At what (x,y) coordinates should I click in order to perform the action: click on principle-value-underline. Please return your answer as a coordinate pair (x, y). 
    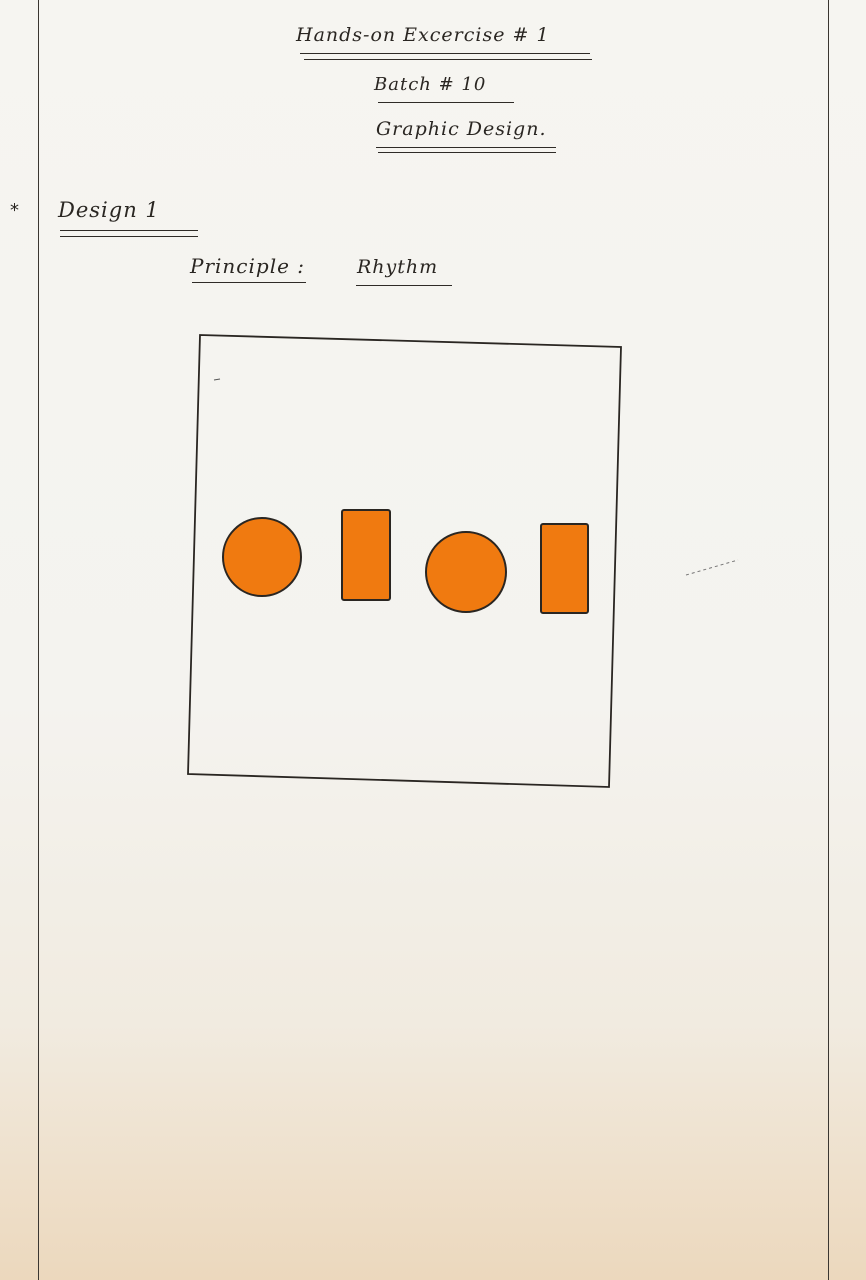
    Looking at the image, I should click on (404, 285).